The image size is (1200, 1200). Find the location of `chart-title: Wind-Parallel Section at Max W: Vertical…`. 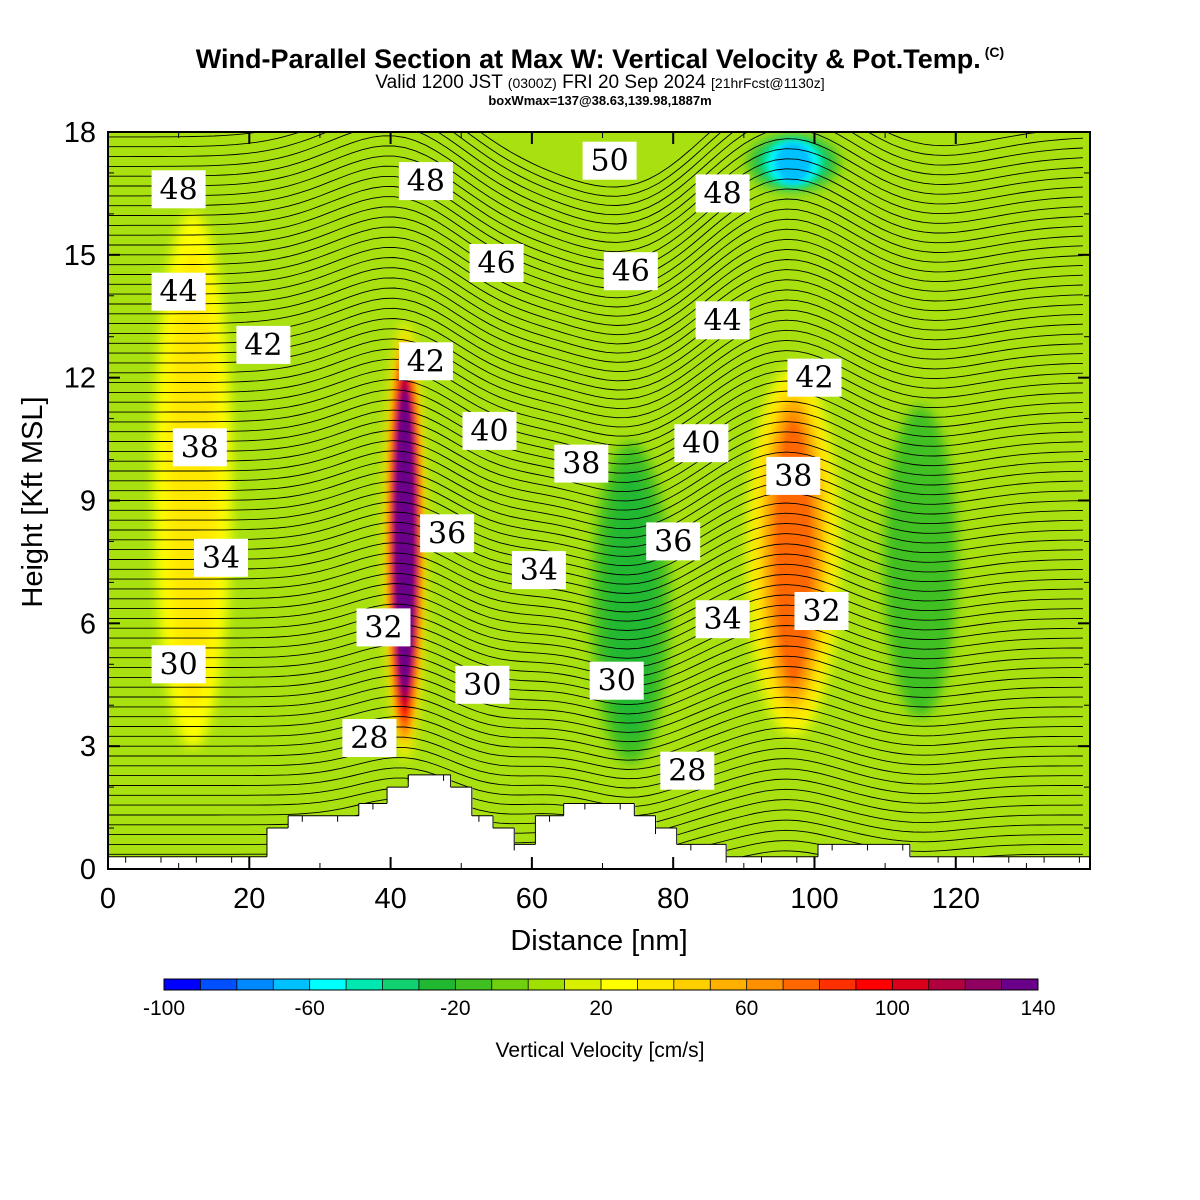

chart-title: Wind-Parallel Section at Max W: Vertical… is located at coordinates (600, 59).